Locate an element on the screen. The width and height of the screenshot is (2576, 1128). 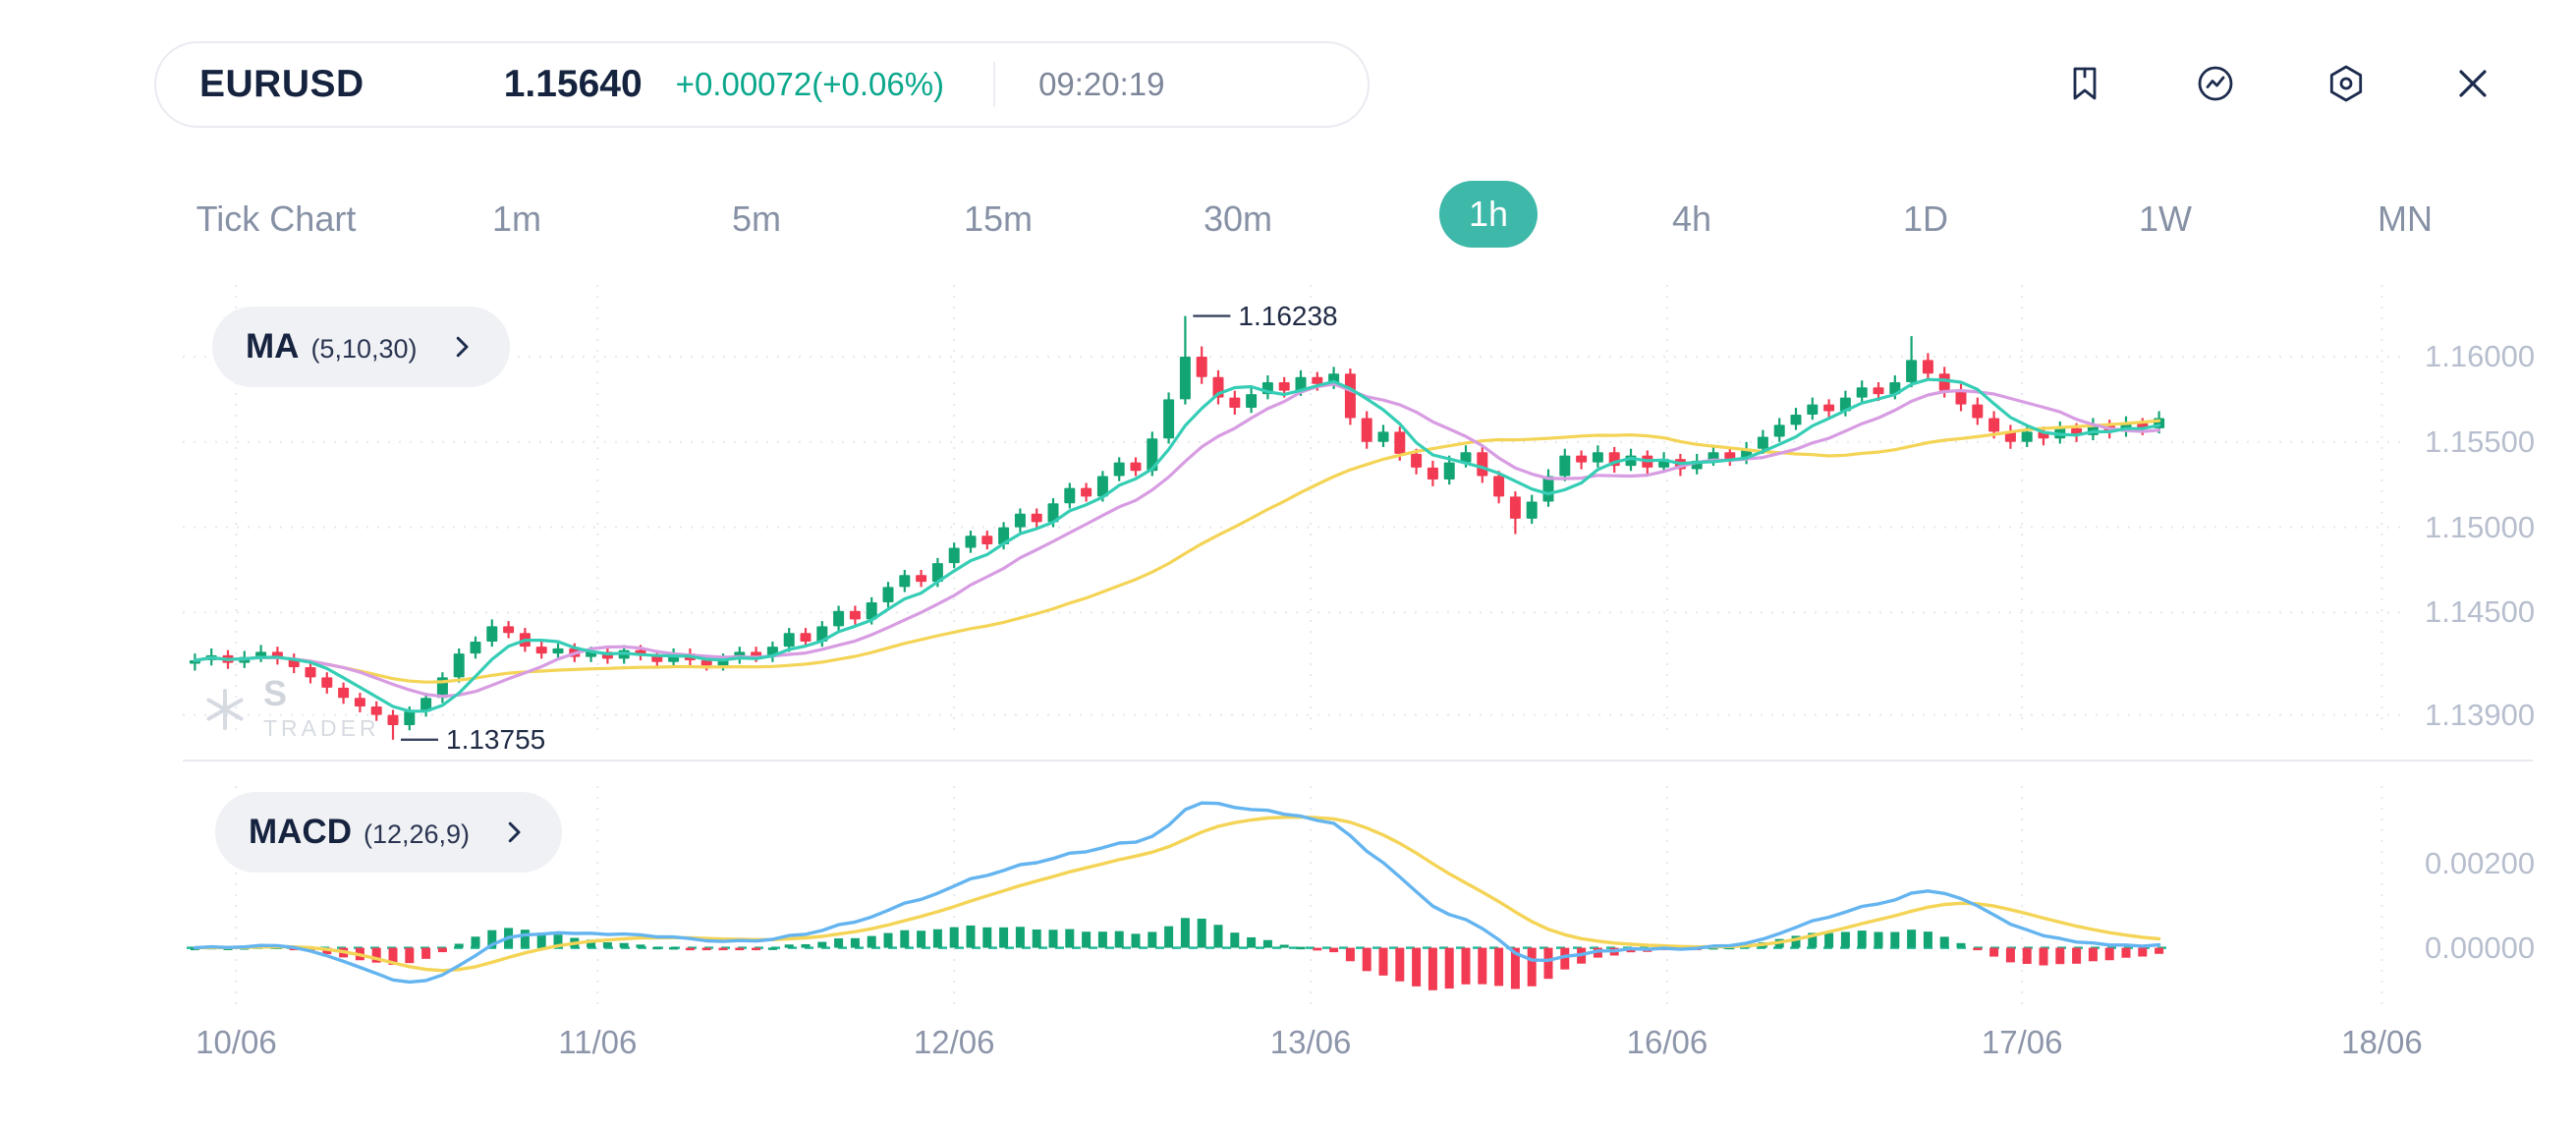
date-axis-label: 18/06 is located at coordinates (2382, 1042).